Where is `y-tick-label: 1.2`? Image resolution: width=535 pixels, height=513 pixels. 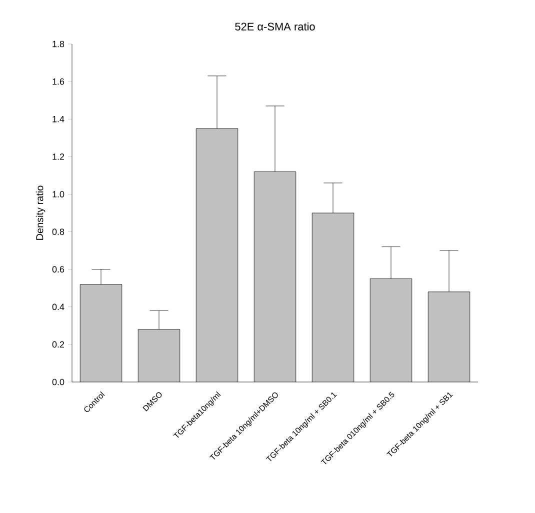
y-tick-label: 1.2 is located at coordinates (58, 157).